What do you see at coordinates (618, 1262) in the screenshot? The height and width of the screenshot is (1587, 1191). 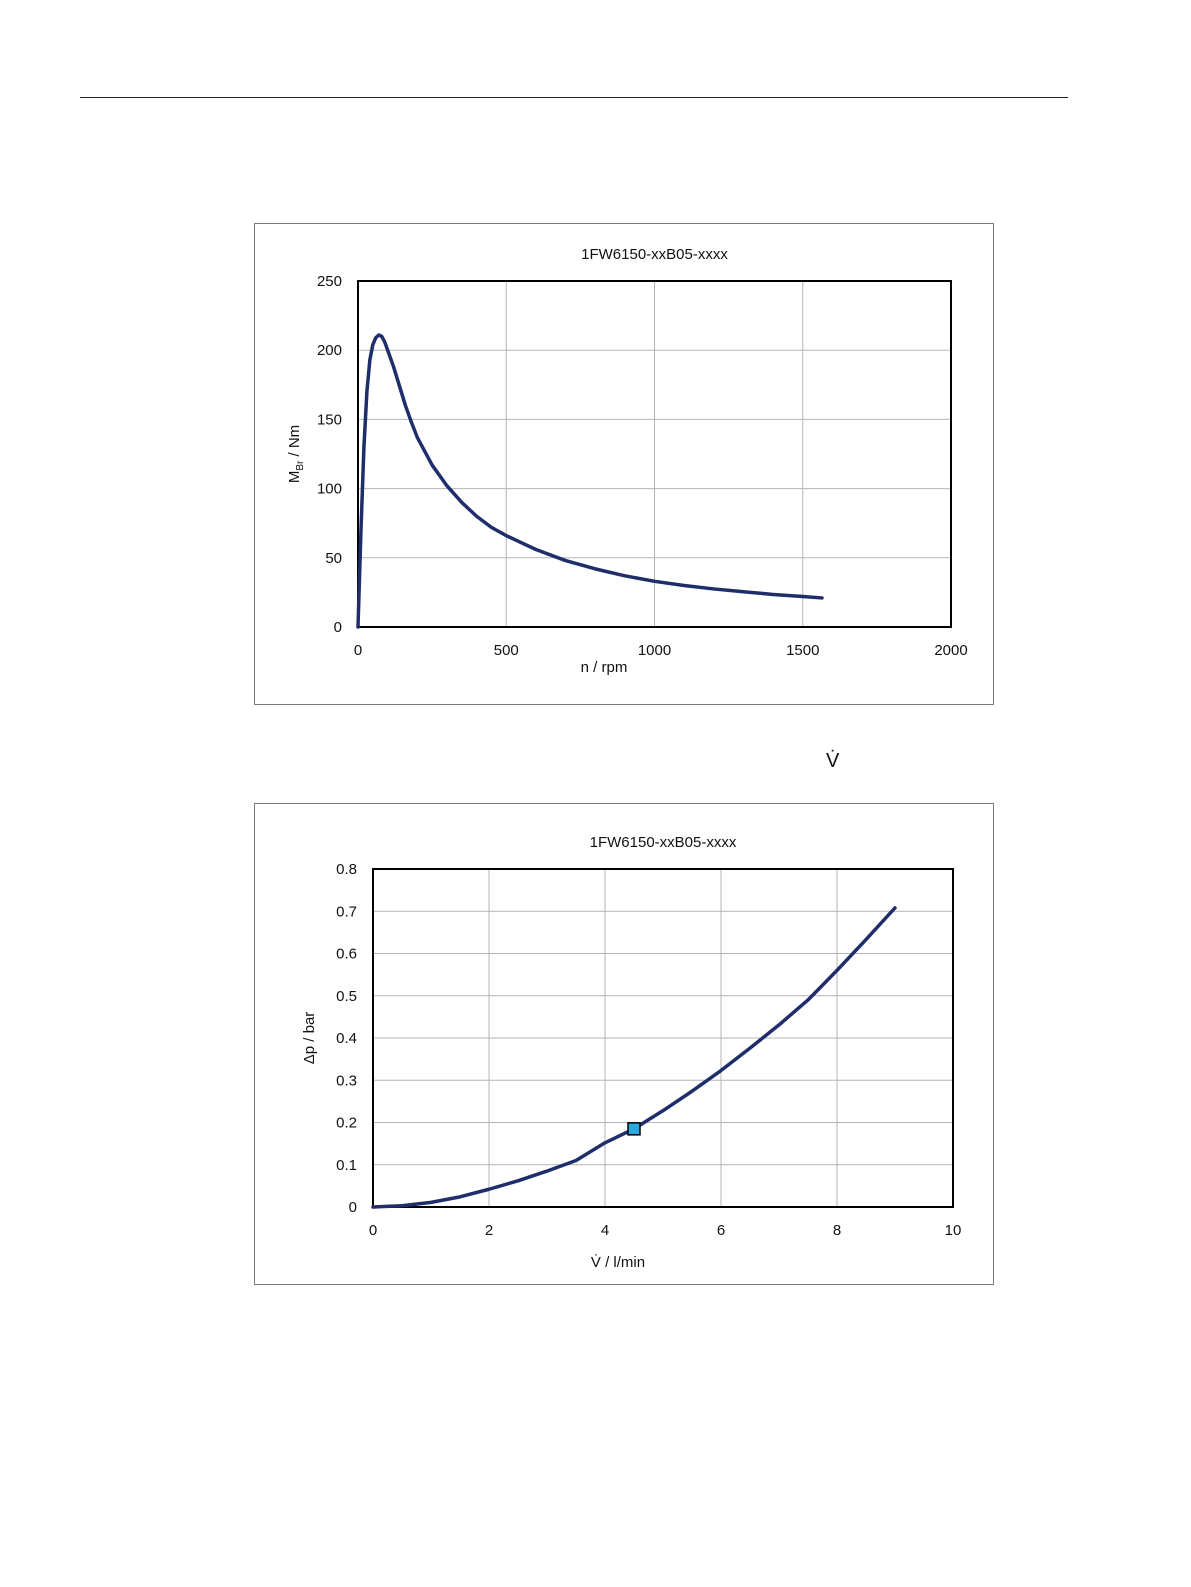 I see `x-axis-label: V̇ / l/min` at bounding box center [618, 1262].